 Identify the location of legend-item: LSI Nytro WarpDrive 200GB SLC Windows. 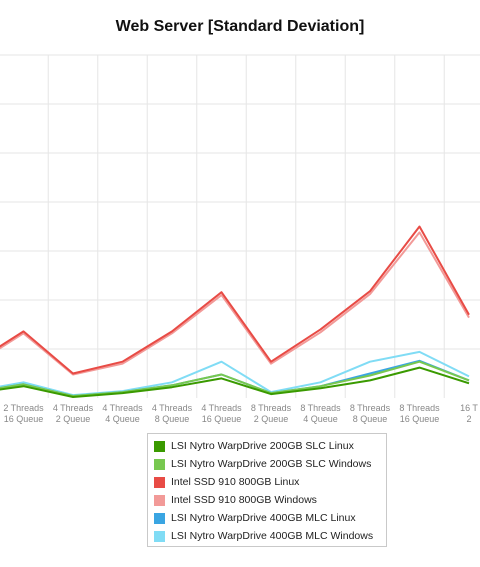
(262, 464).